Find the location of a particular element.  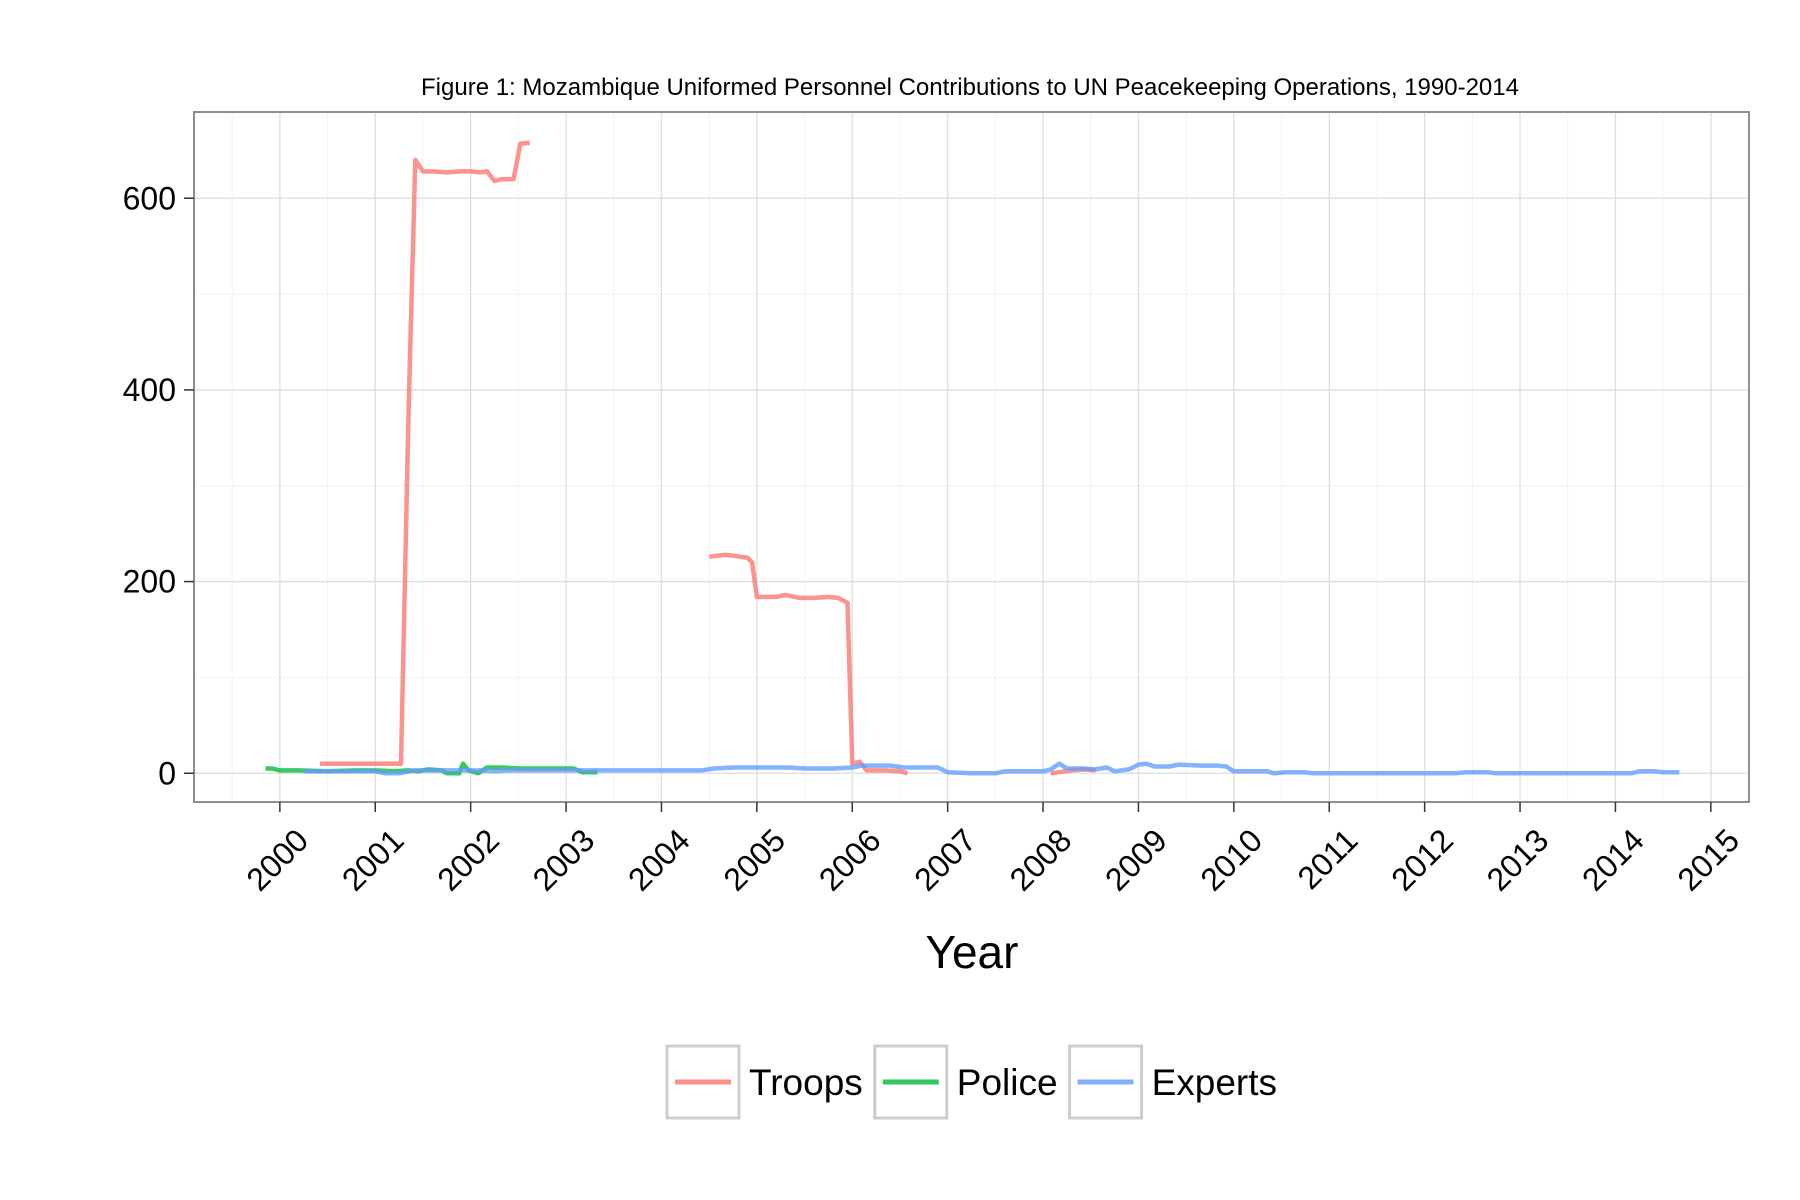

x-tick-label: 2000 is located at coordinates (277, 860).